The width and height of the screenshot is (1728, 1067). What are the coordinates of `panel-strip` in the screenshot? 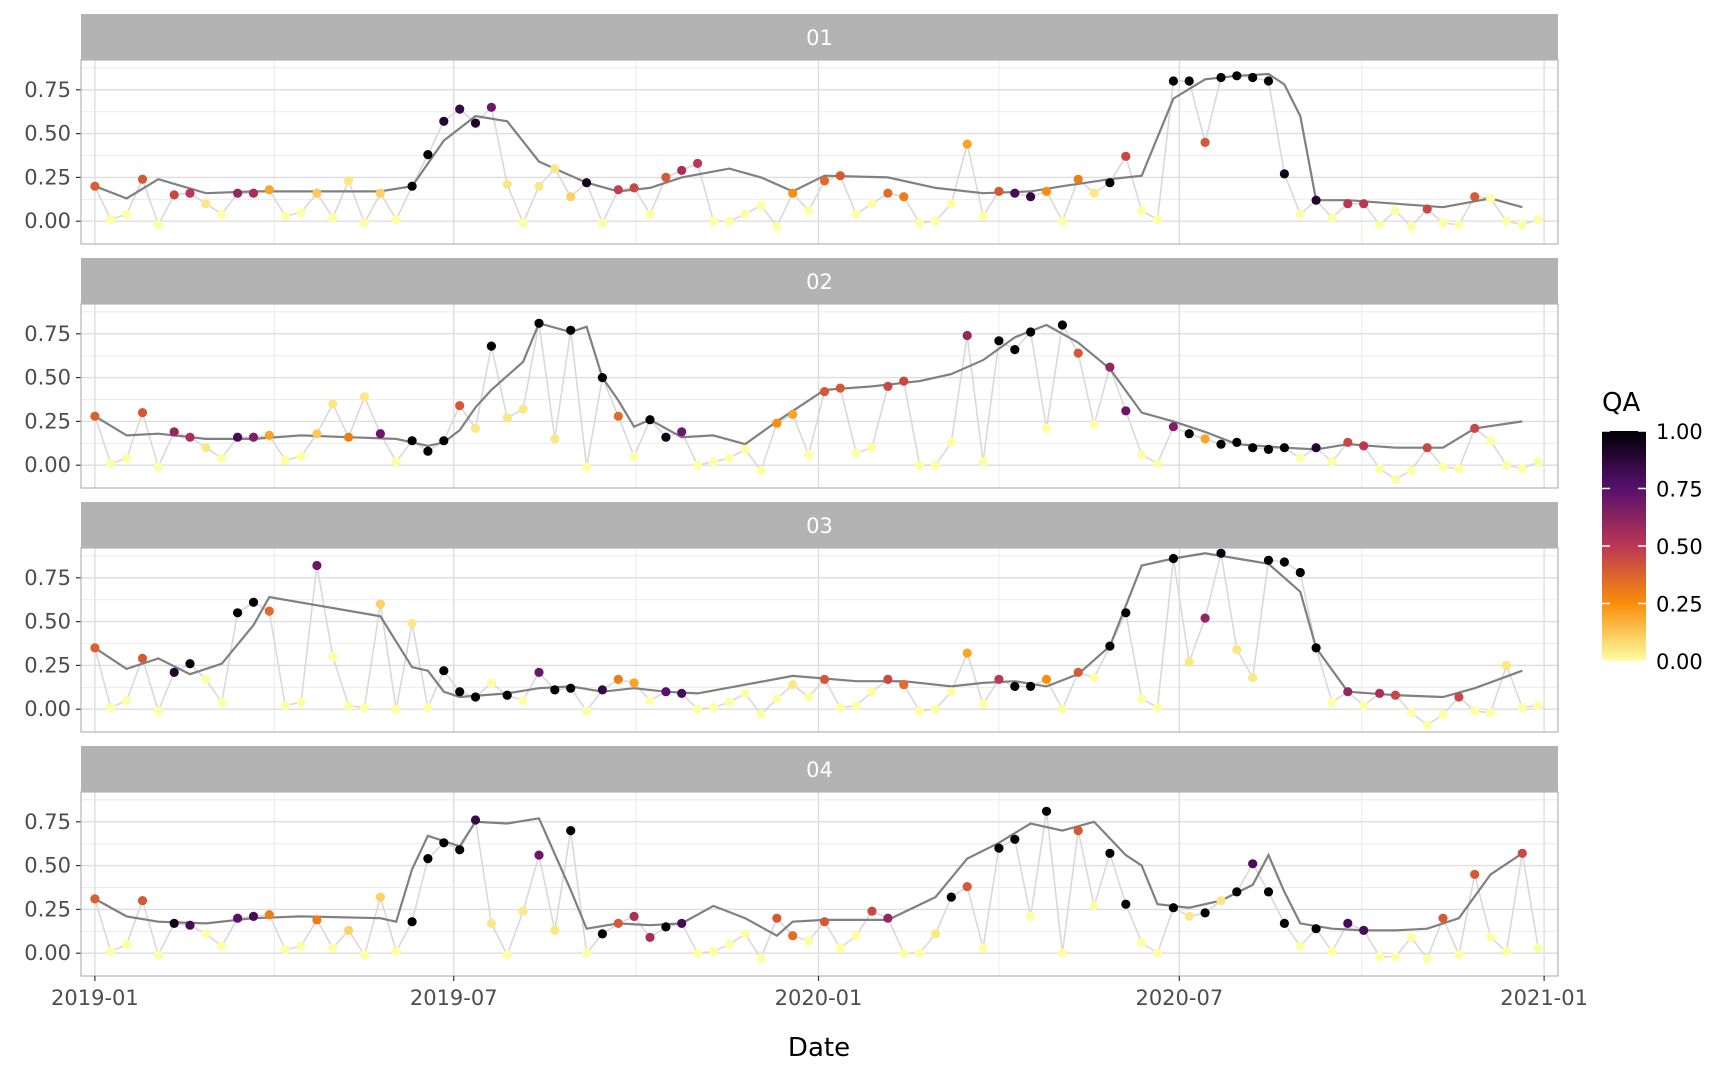 It's located at (819, 37).